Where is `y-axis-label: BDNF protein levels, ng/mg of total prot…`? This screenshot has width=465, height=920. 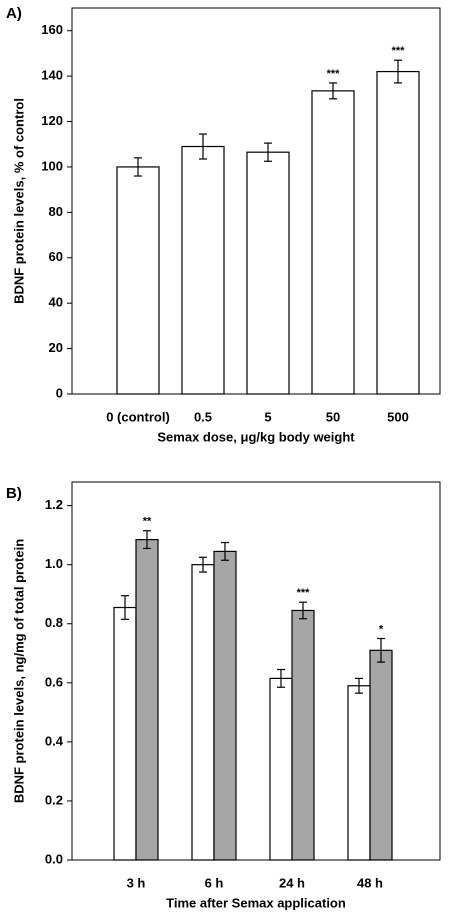
y-axis-label: BDNF protein levels, ng/mg of total prot… is located at coordinates (18, 671).